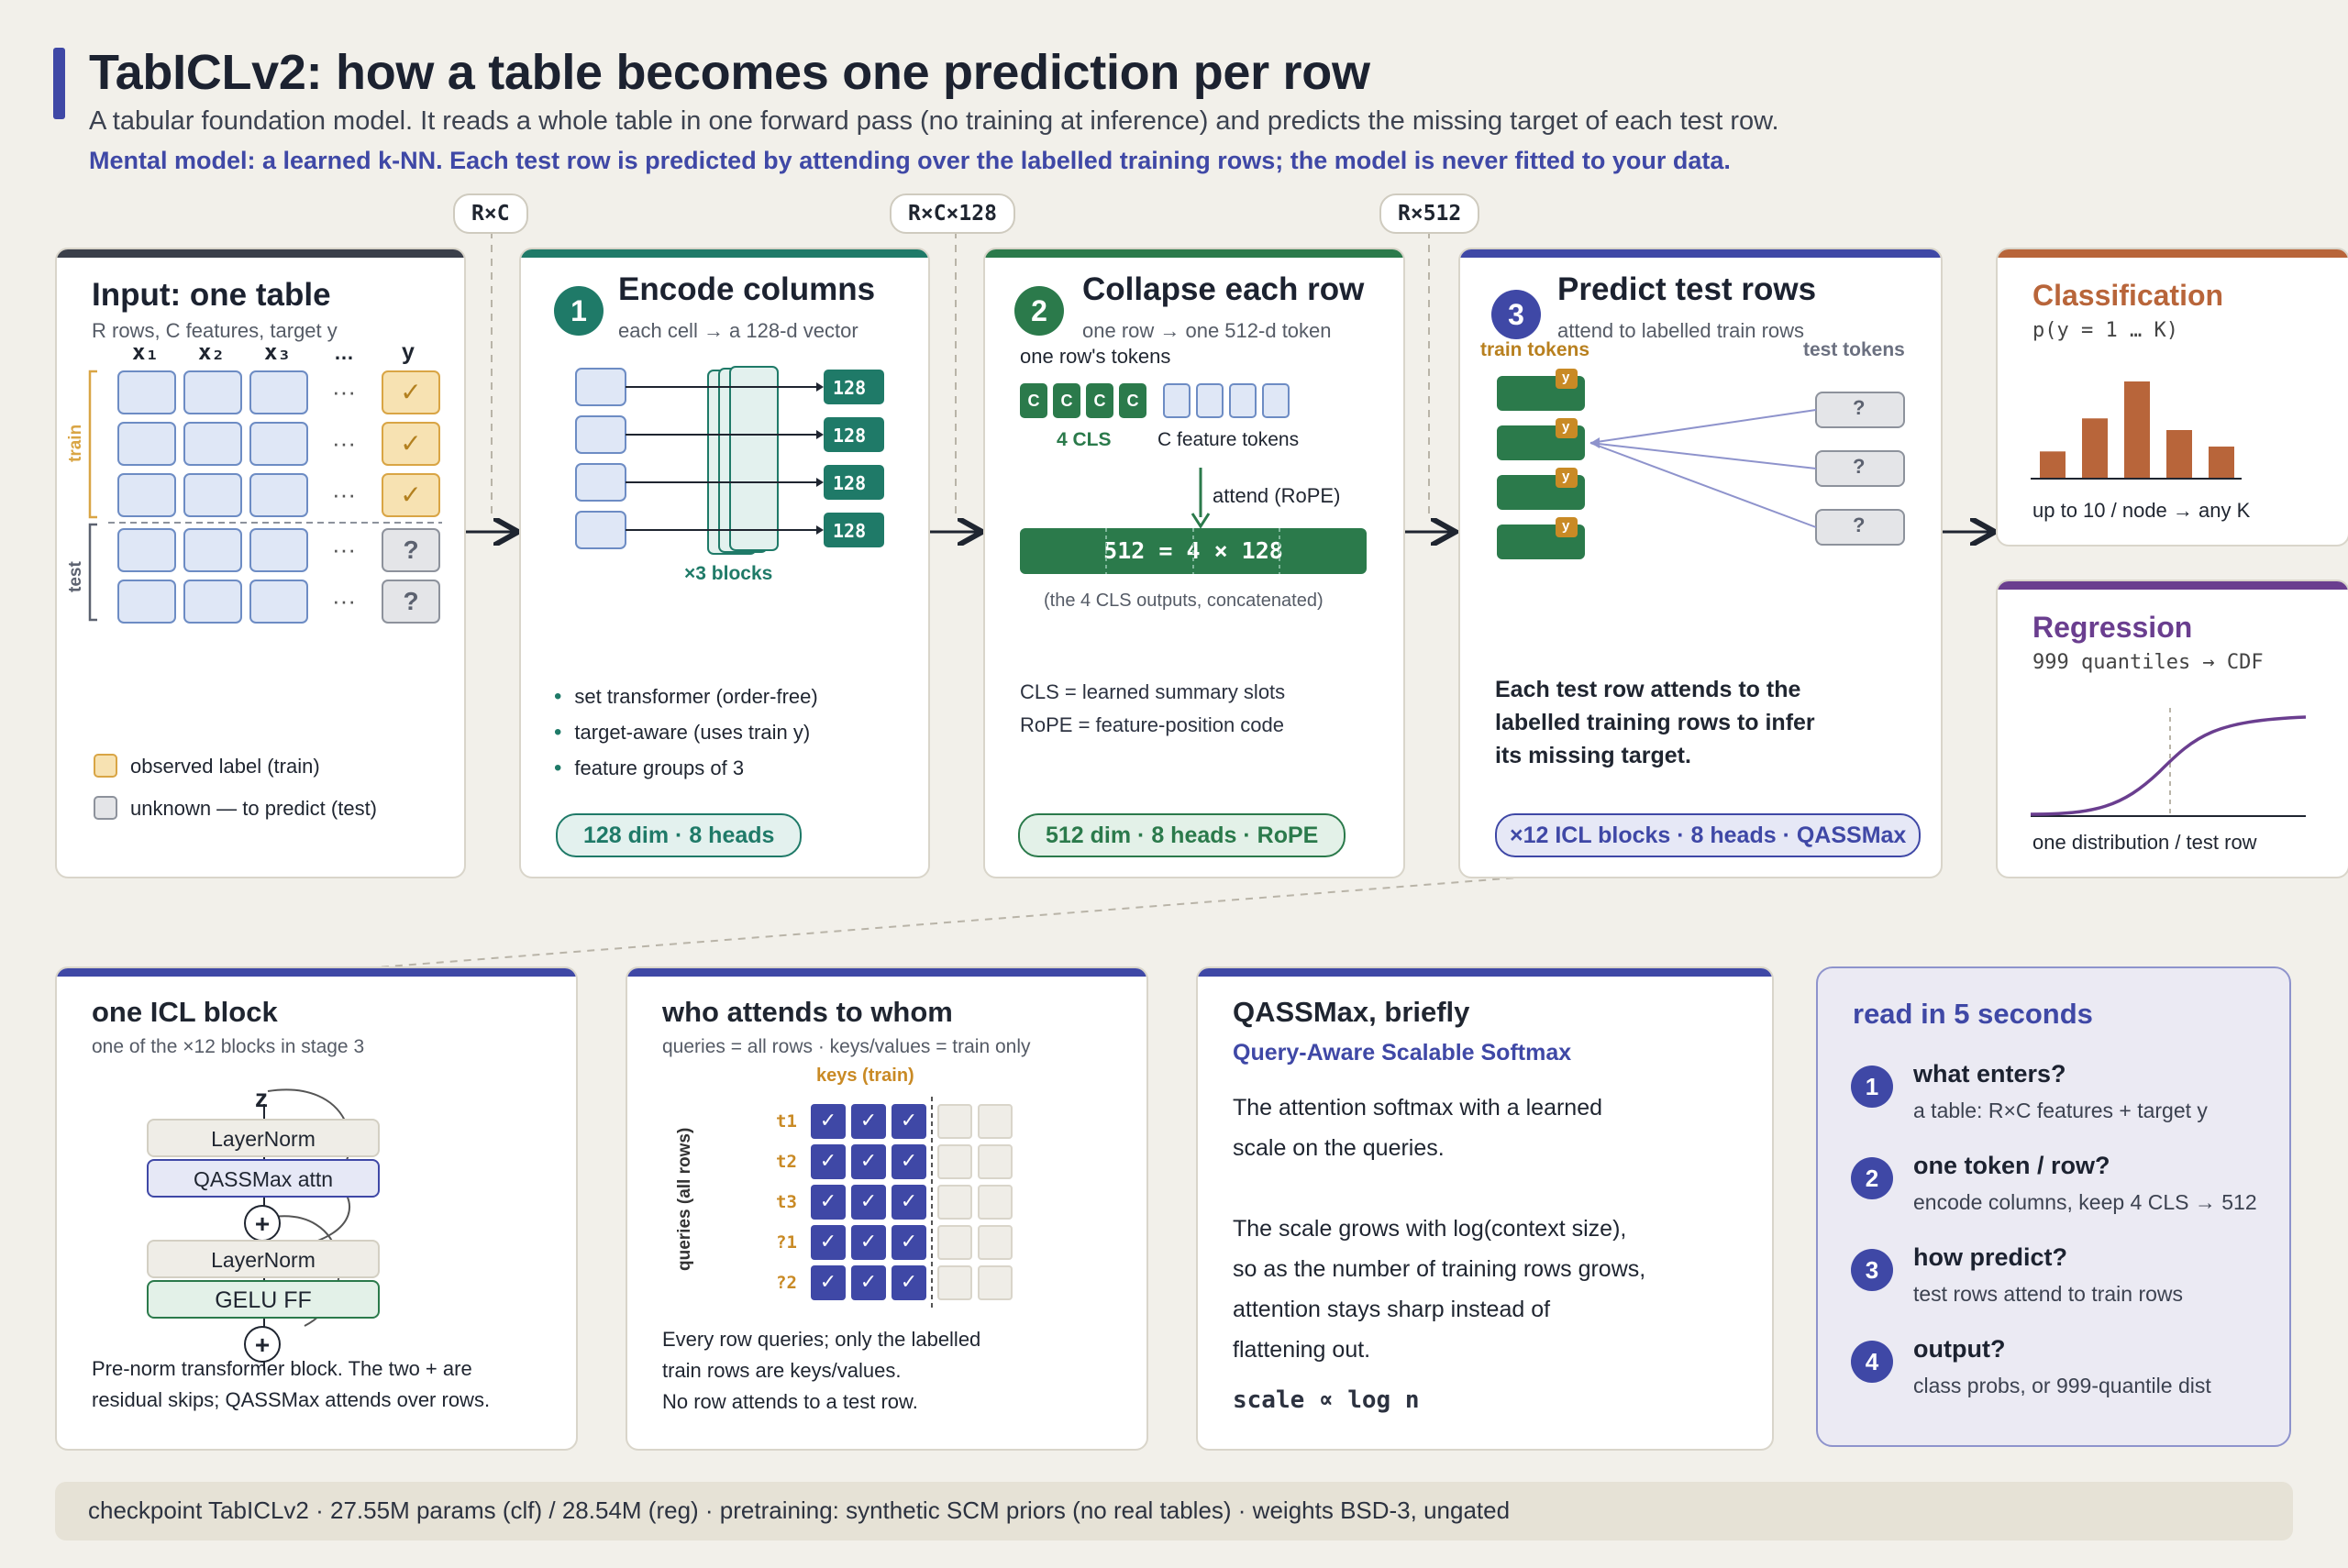 The width and height of the screenshot is (2348, 1568). I want to click on classification-formula: p(y = 1 … K), so click(2105, 331).